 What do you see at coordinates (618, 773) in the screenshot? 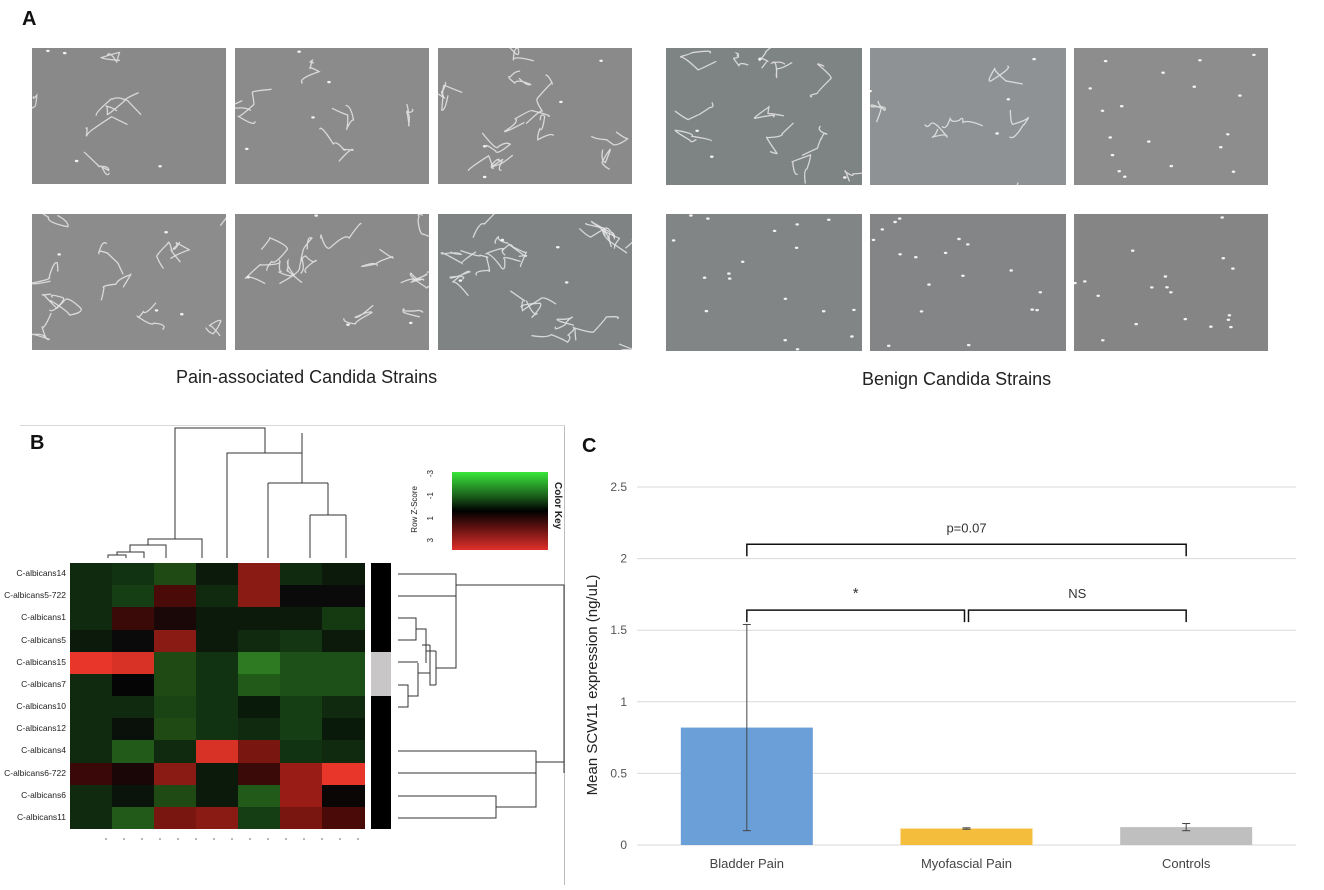
I see `y-tick-label: 0.5` at bounding box center [618, 773].